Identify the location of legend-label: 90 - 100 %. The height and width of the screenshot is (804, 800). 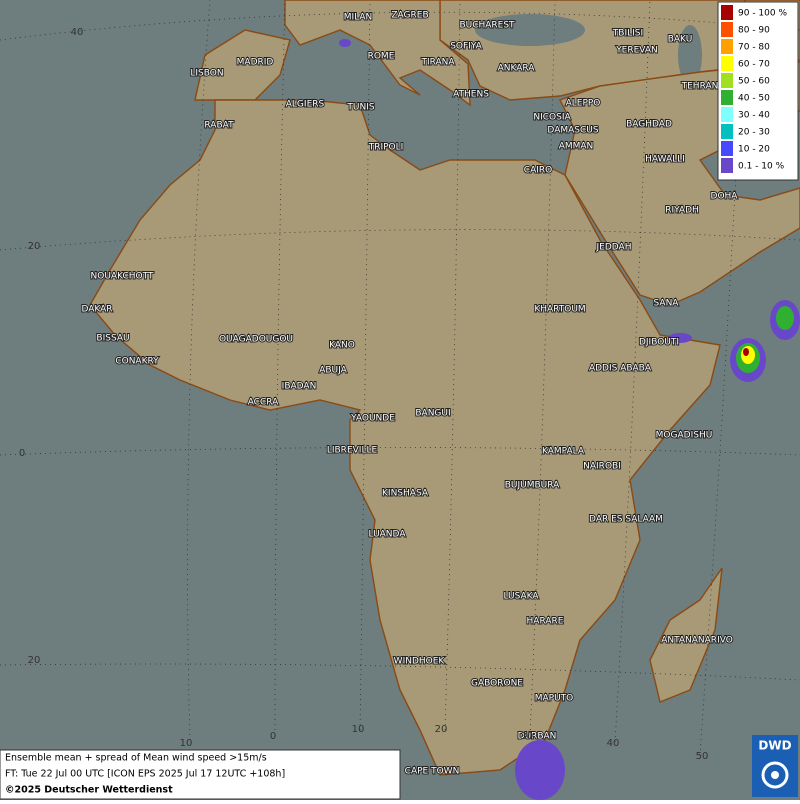
(762, 14).